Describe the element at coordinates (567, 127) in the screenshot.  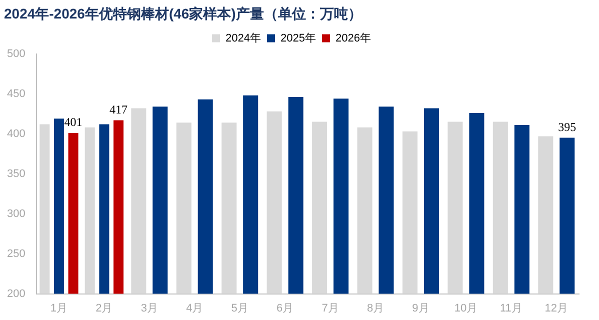
I see `data-label: 395` at that location.